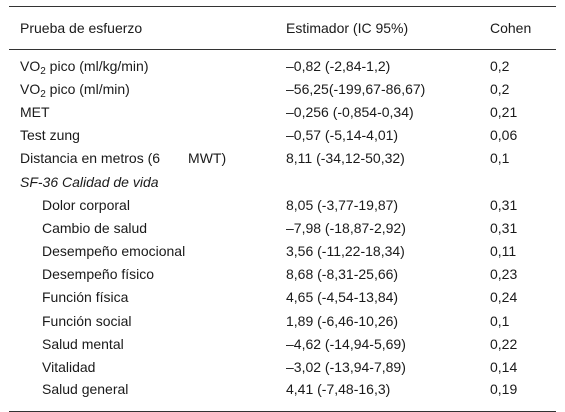 The height and width of the screenshot is (412, 565). I want to click on table-row: Desempeño físico 8,68 (-8,31-25,66) 0,23, so click(282, 274).